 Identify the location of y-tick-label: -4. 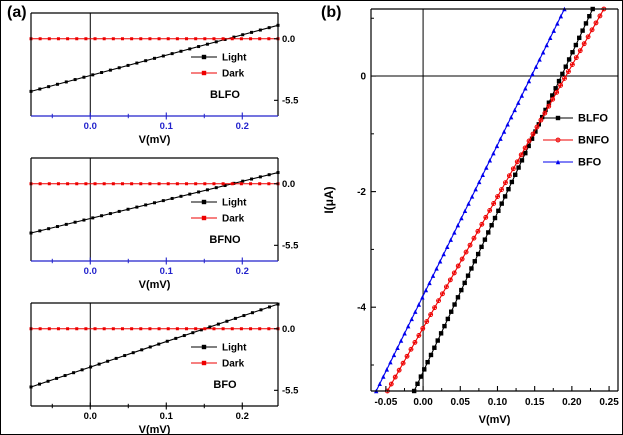
(361, 308).